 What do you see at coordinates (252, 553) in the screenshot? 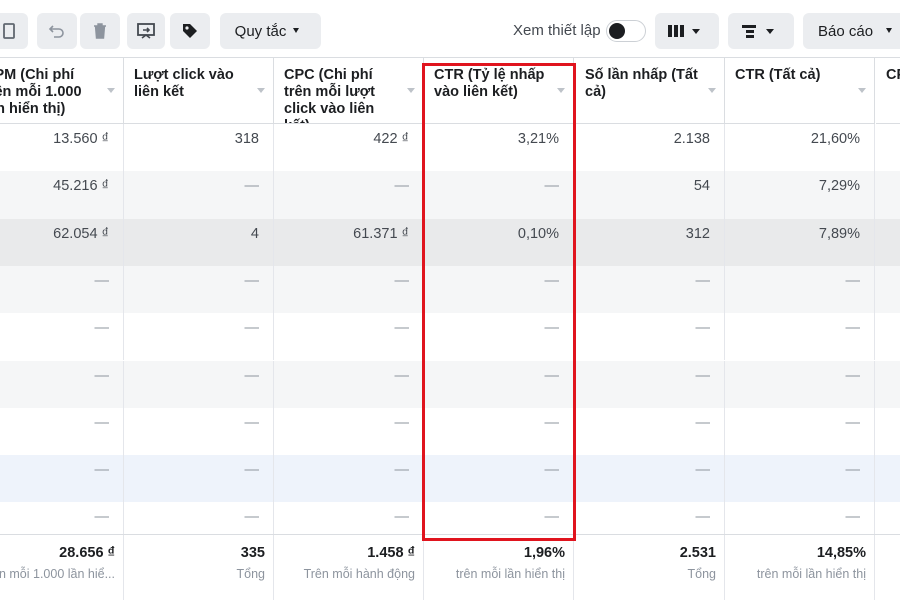
I see `summary-value: 335` at bounding box center [252, 553].